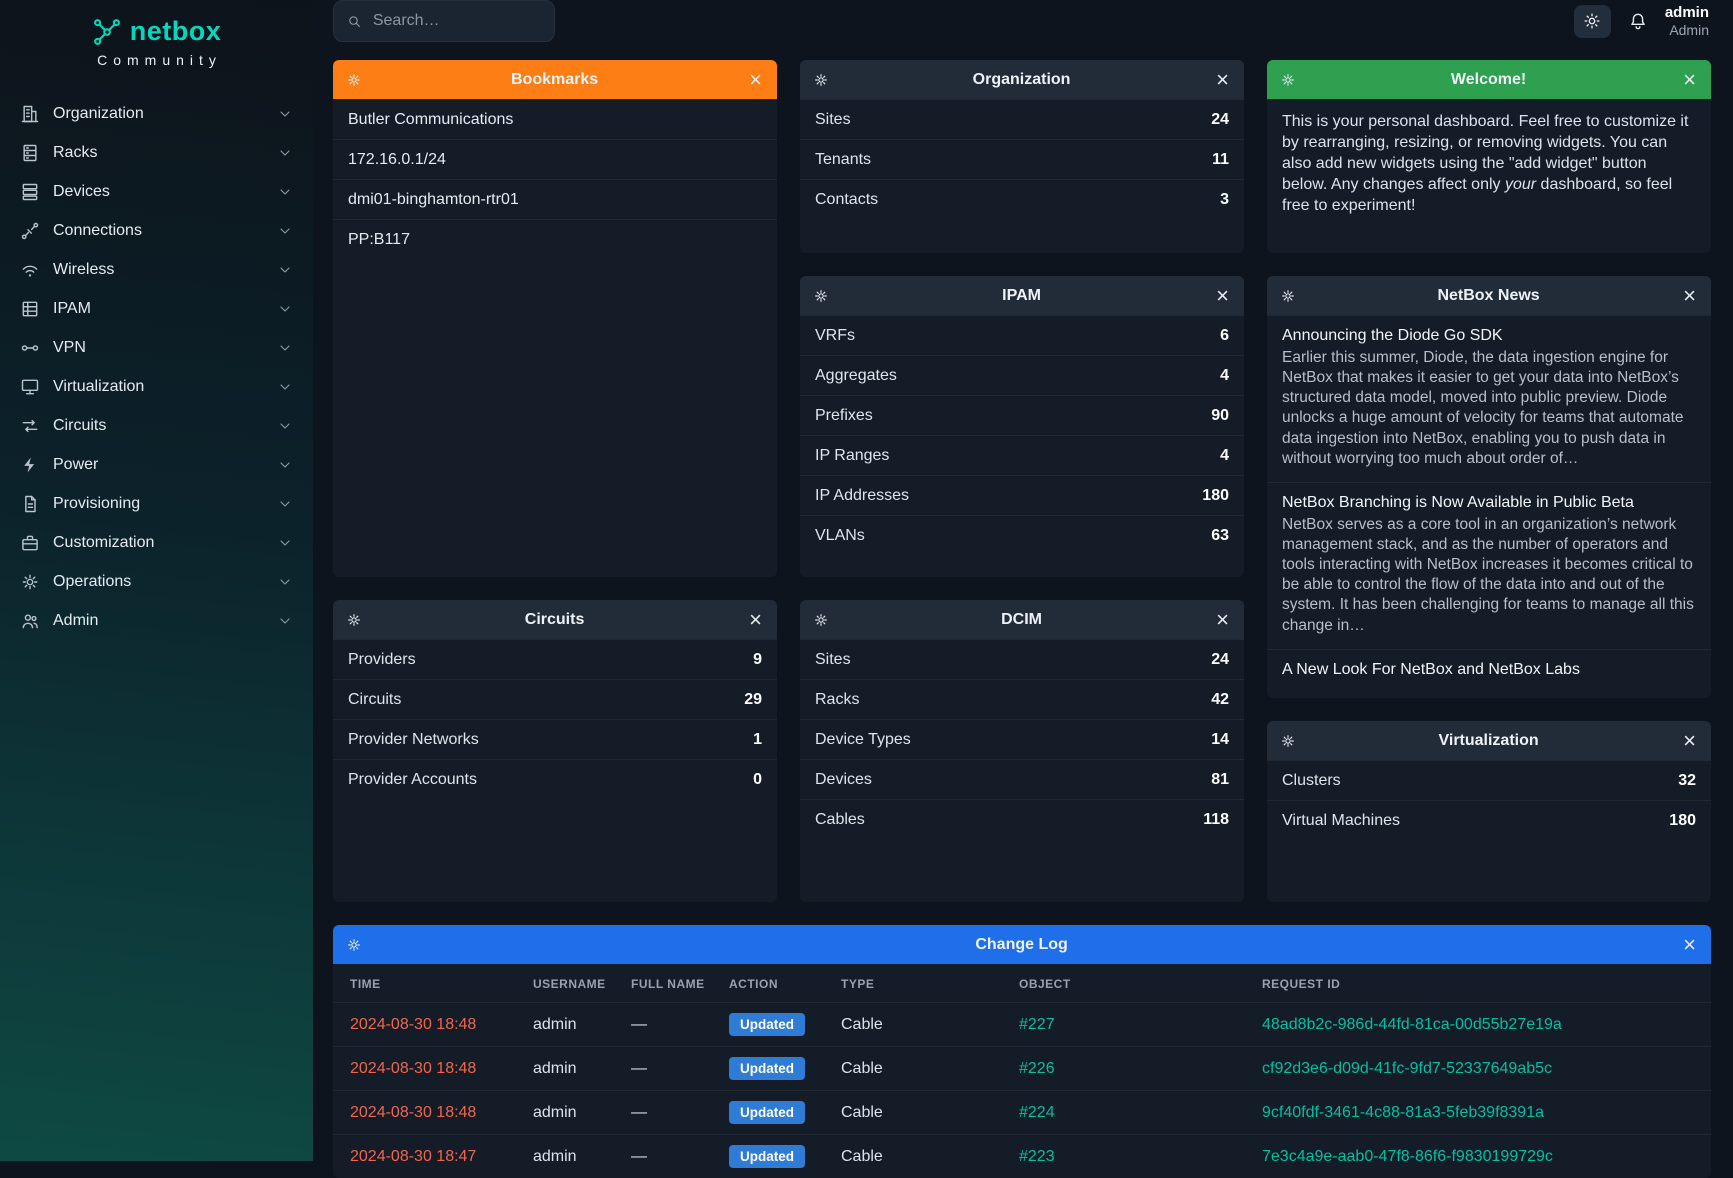  Describe the element at coordinates (757, 780) in the screenshot. I see `stat-value: 0` at that location.